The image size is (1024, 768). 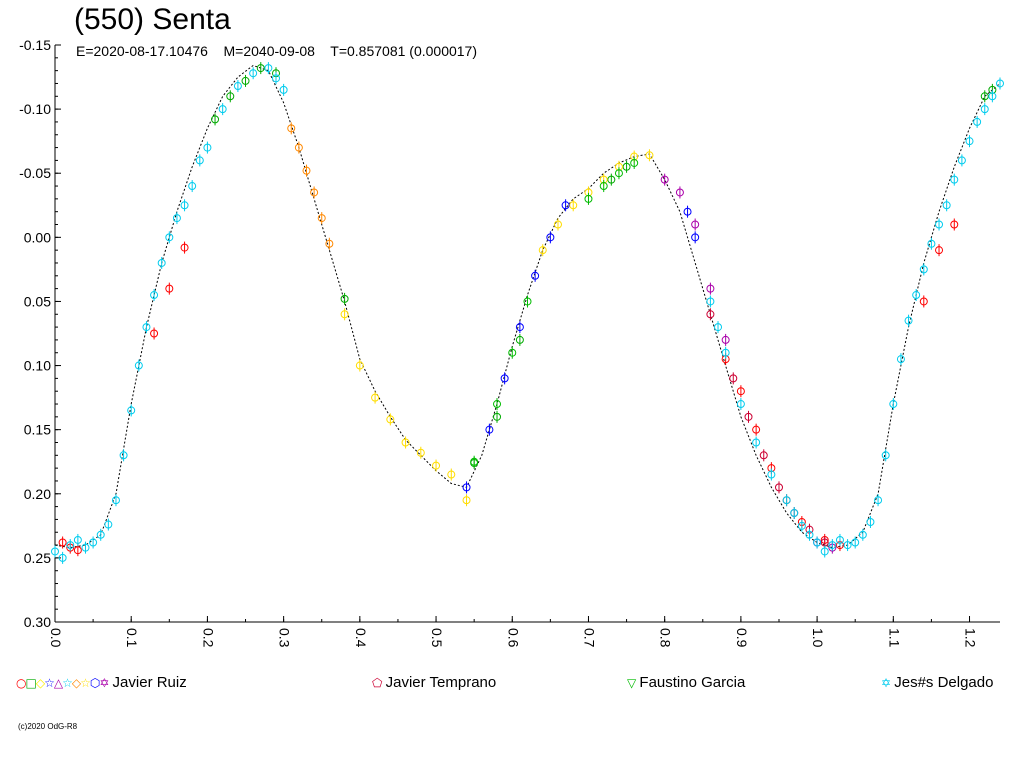 I want to click on legend-symbols-icon: ○□◇☆△☆◇☆⬡✡, so click(x=62, y=683).